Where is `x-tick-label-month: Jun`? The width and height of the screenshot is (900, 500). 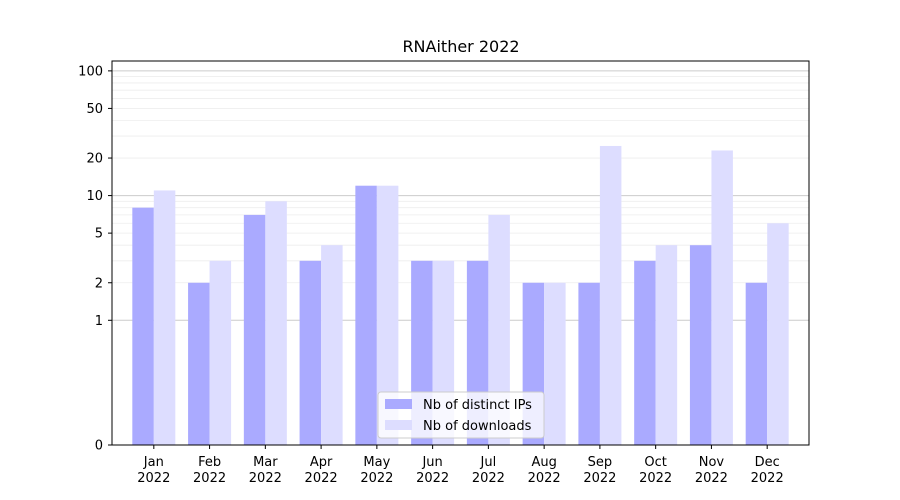
x-tick-label-month: Jun is located at coordinates (431, 462).